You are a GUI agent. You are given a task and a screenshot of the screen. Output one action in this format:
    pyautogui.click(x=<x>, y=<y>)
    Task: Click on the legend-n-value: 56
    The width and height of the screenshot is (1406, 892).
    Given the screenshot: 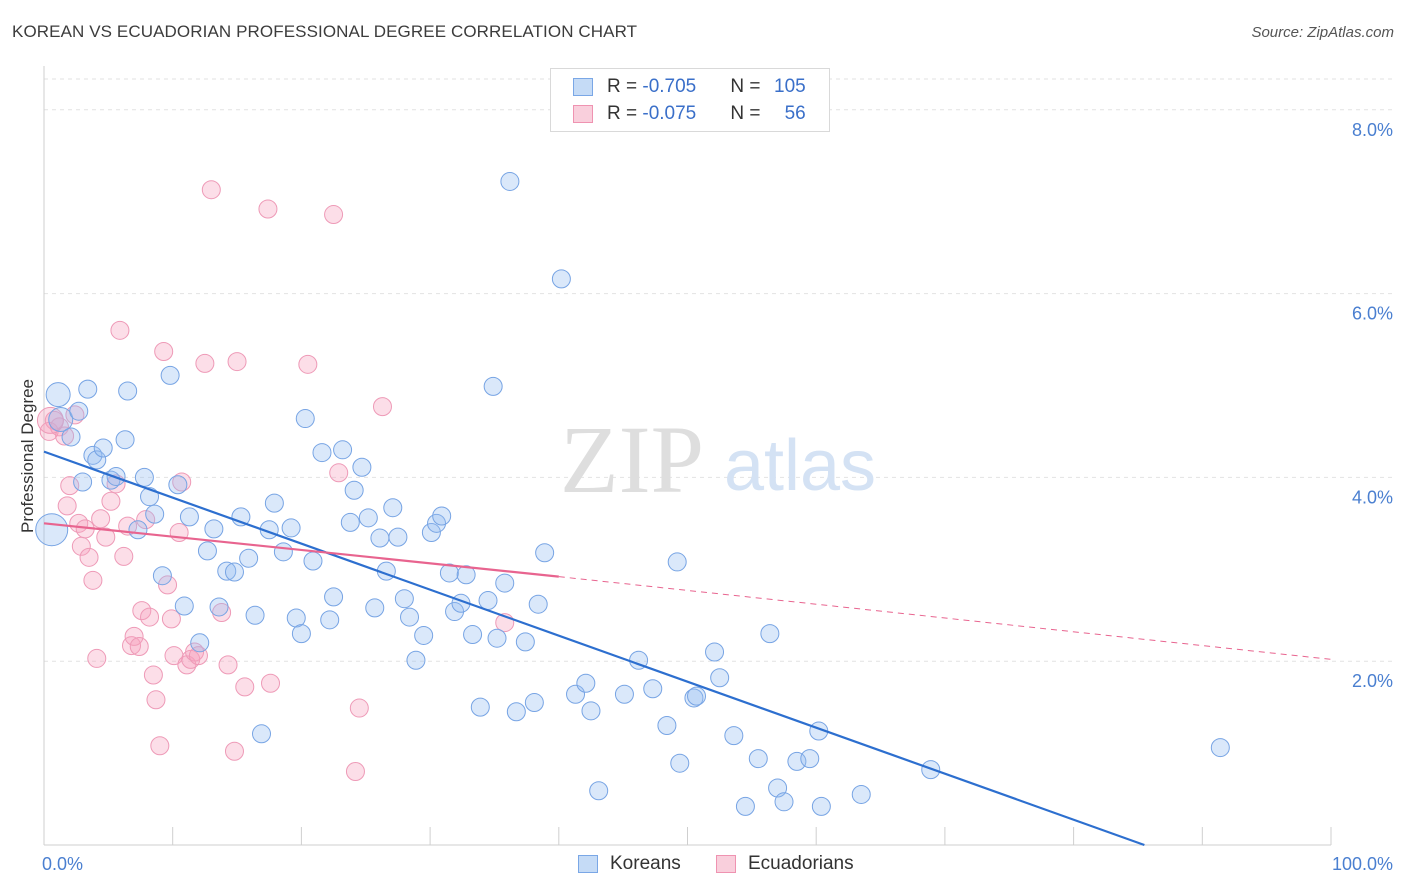 What is the action you would take?
    pyautogui.click(x=795, y=113)
    